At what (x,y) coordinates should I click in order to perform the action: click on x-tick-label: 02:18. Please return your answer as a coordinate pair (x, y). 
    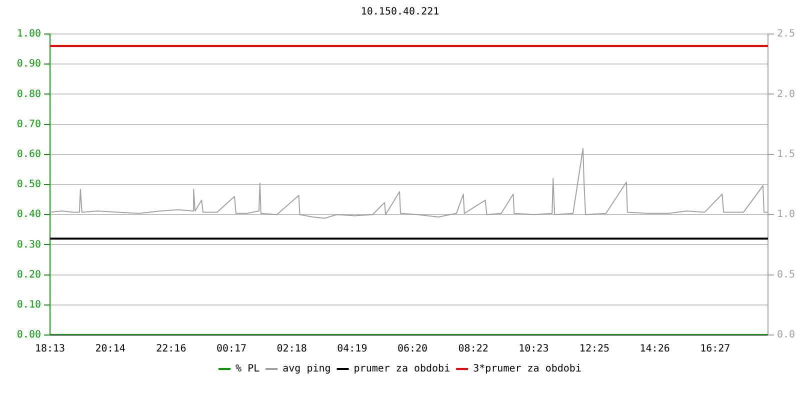
    Looking at the image, I should click on (291, 349).